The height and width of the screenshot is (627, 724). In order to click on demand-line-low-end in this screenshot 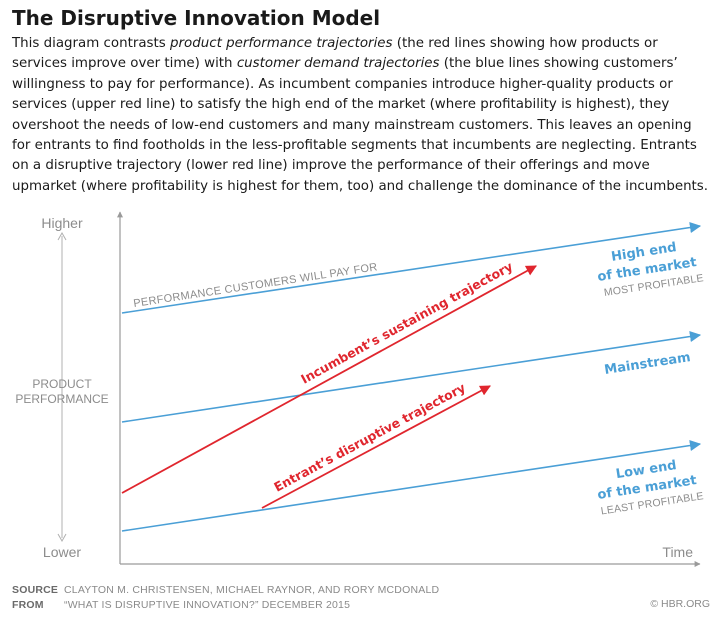, I will do `click(411, 485)`.